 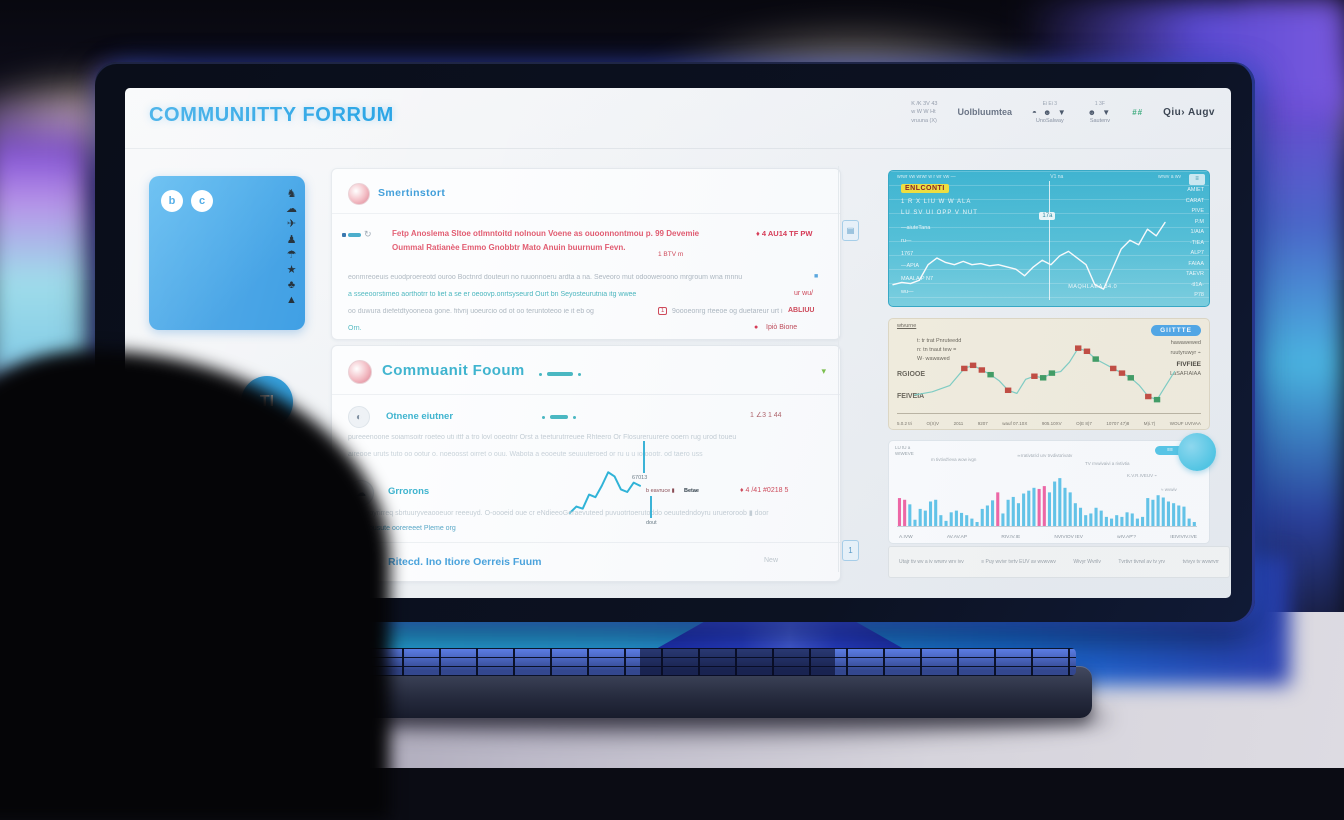 I want to click on axis-tick-label: wIV.AP'?, so click(x=1127, y=537).